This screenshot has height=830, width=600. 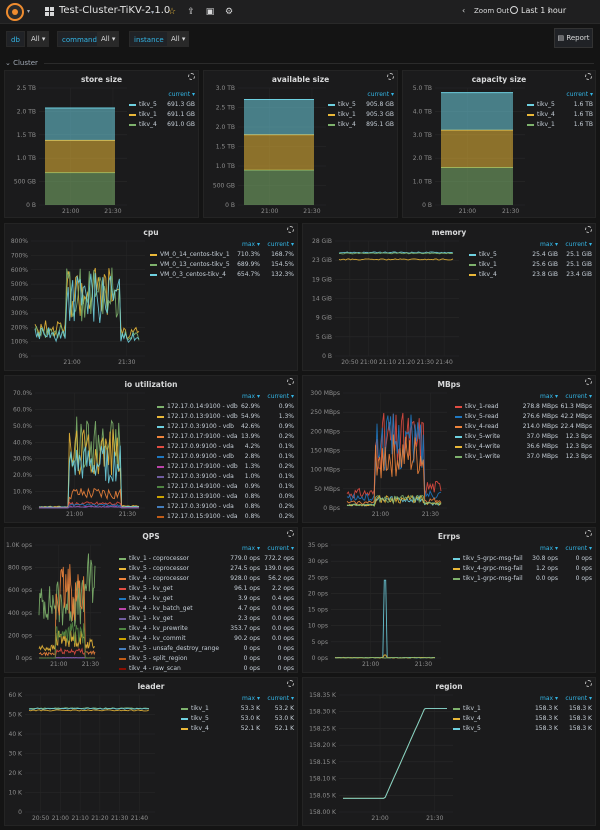 I want to click on panel-title: QPS, so click(x=151, y=536).